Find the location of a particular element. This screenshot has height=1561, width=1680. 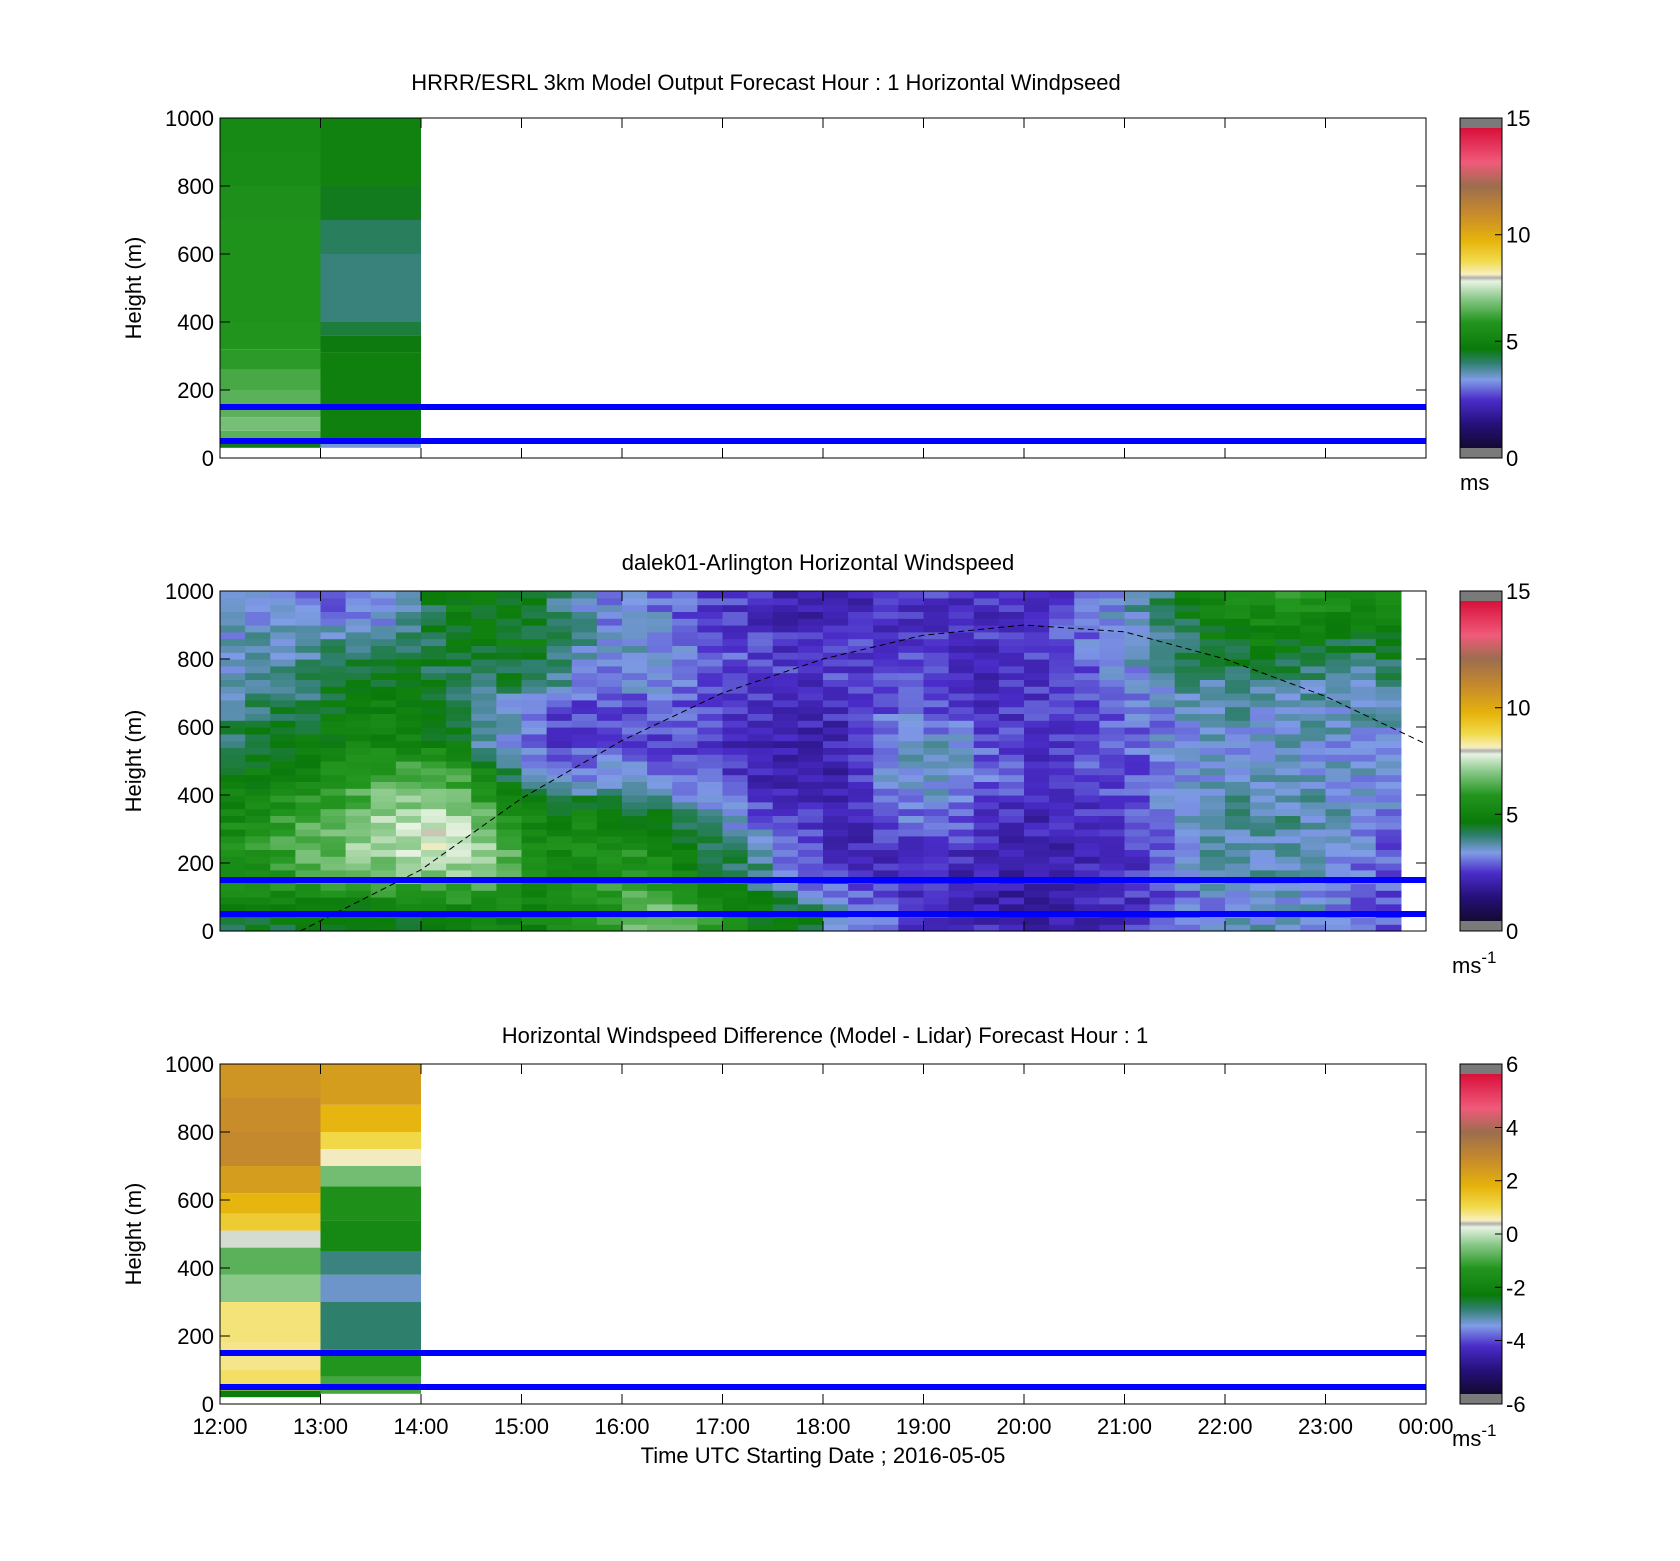

x-tick-label: 12:00 is located at coordinates (219, 1426).